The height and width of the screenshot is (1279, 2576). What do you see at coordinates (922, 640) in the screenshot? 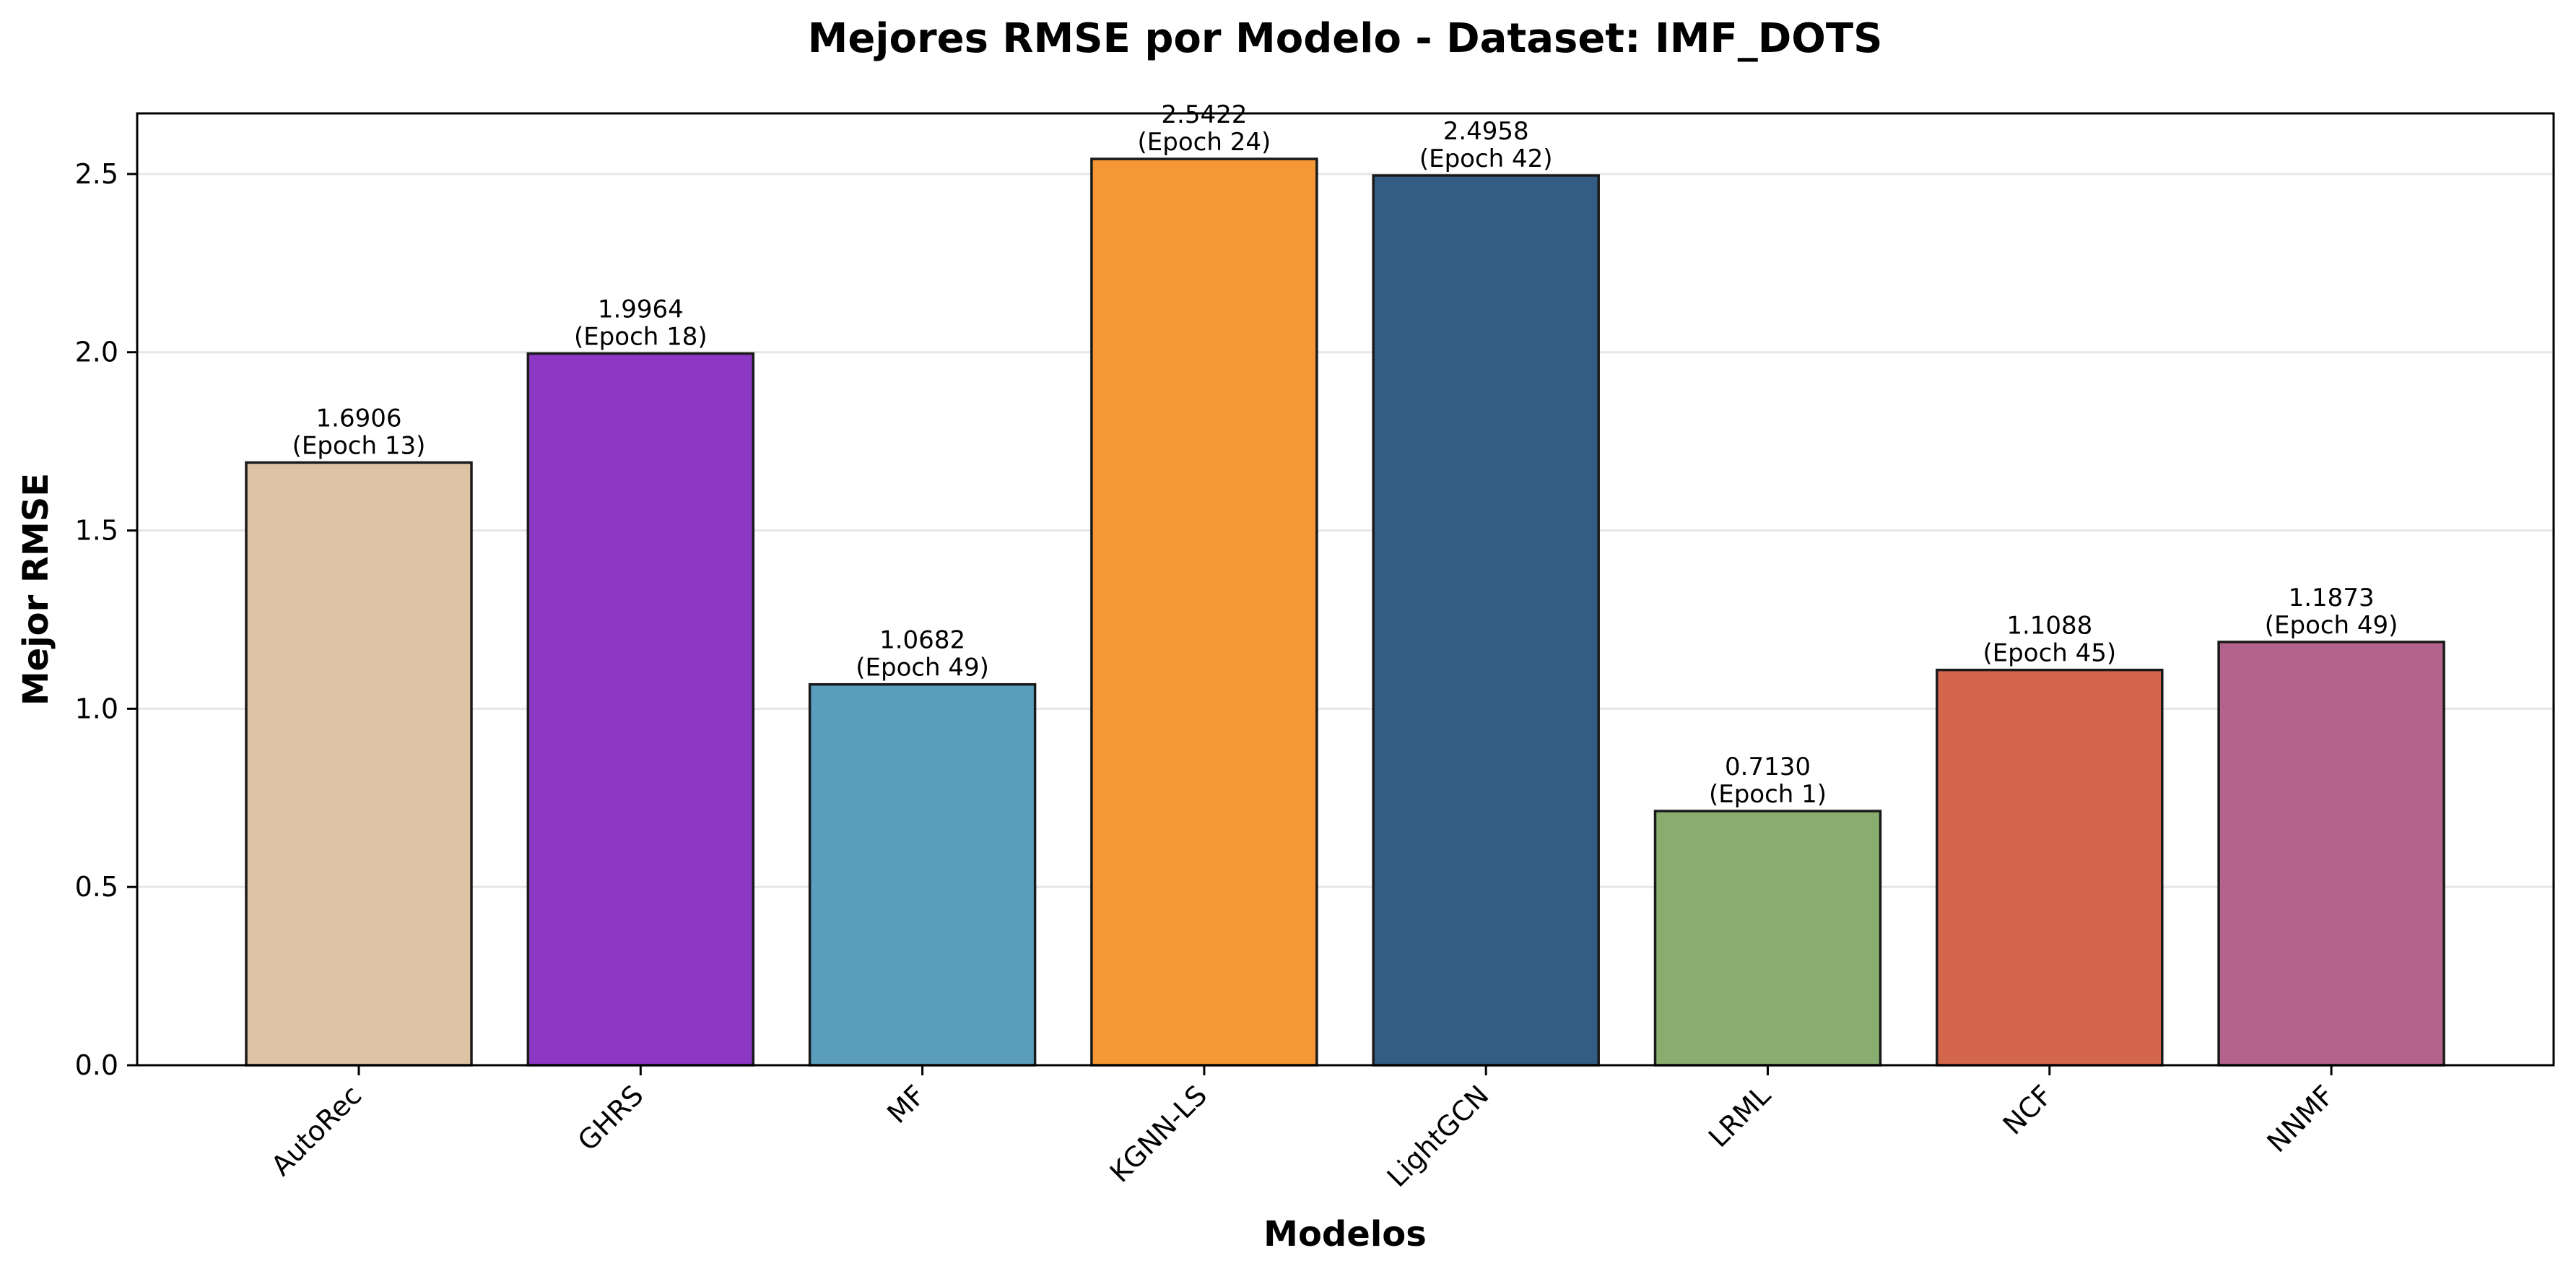
I see `bar-value-label: 1.0682` at bounding box center [922, 640].